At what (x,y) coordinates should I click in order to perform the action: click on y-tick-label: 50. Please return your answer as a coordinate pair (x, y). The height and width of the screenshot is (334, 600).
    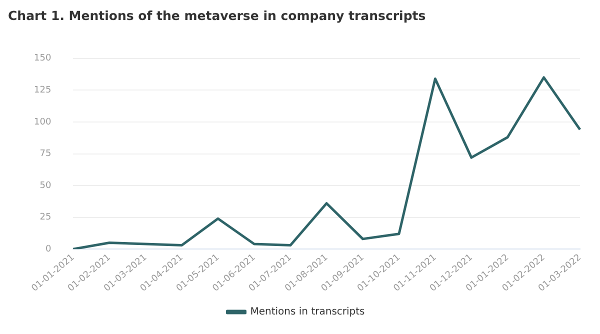
    Looking at the image, I should click on (46, 185).